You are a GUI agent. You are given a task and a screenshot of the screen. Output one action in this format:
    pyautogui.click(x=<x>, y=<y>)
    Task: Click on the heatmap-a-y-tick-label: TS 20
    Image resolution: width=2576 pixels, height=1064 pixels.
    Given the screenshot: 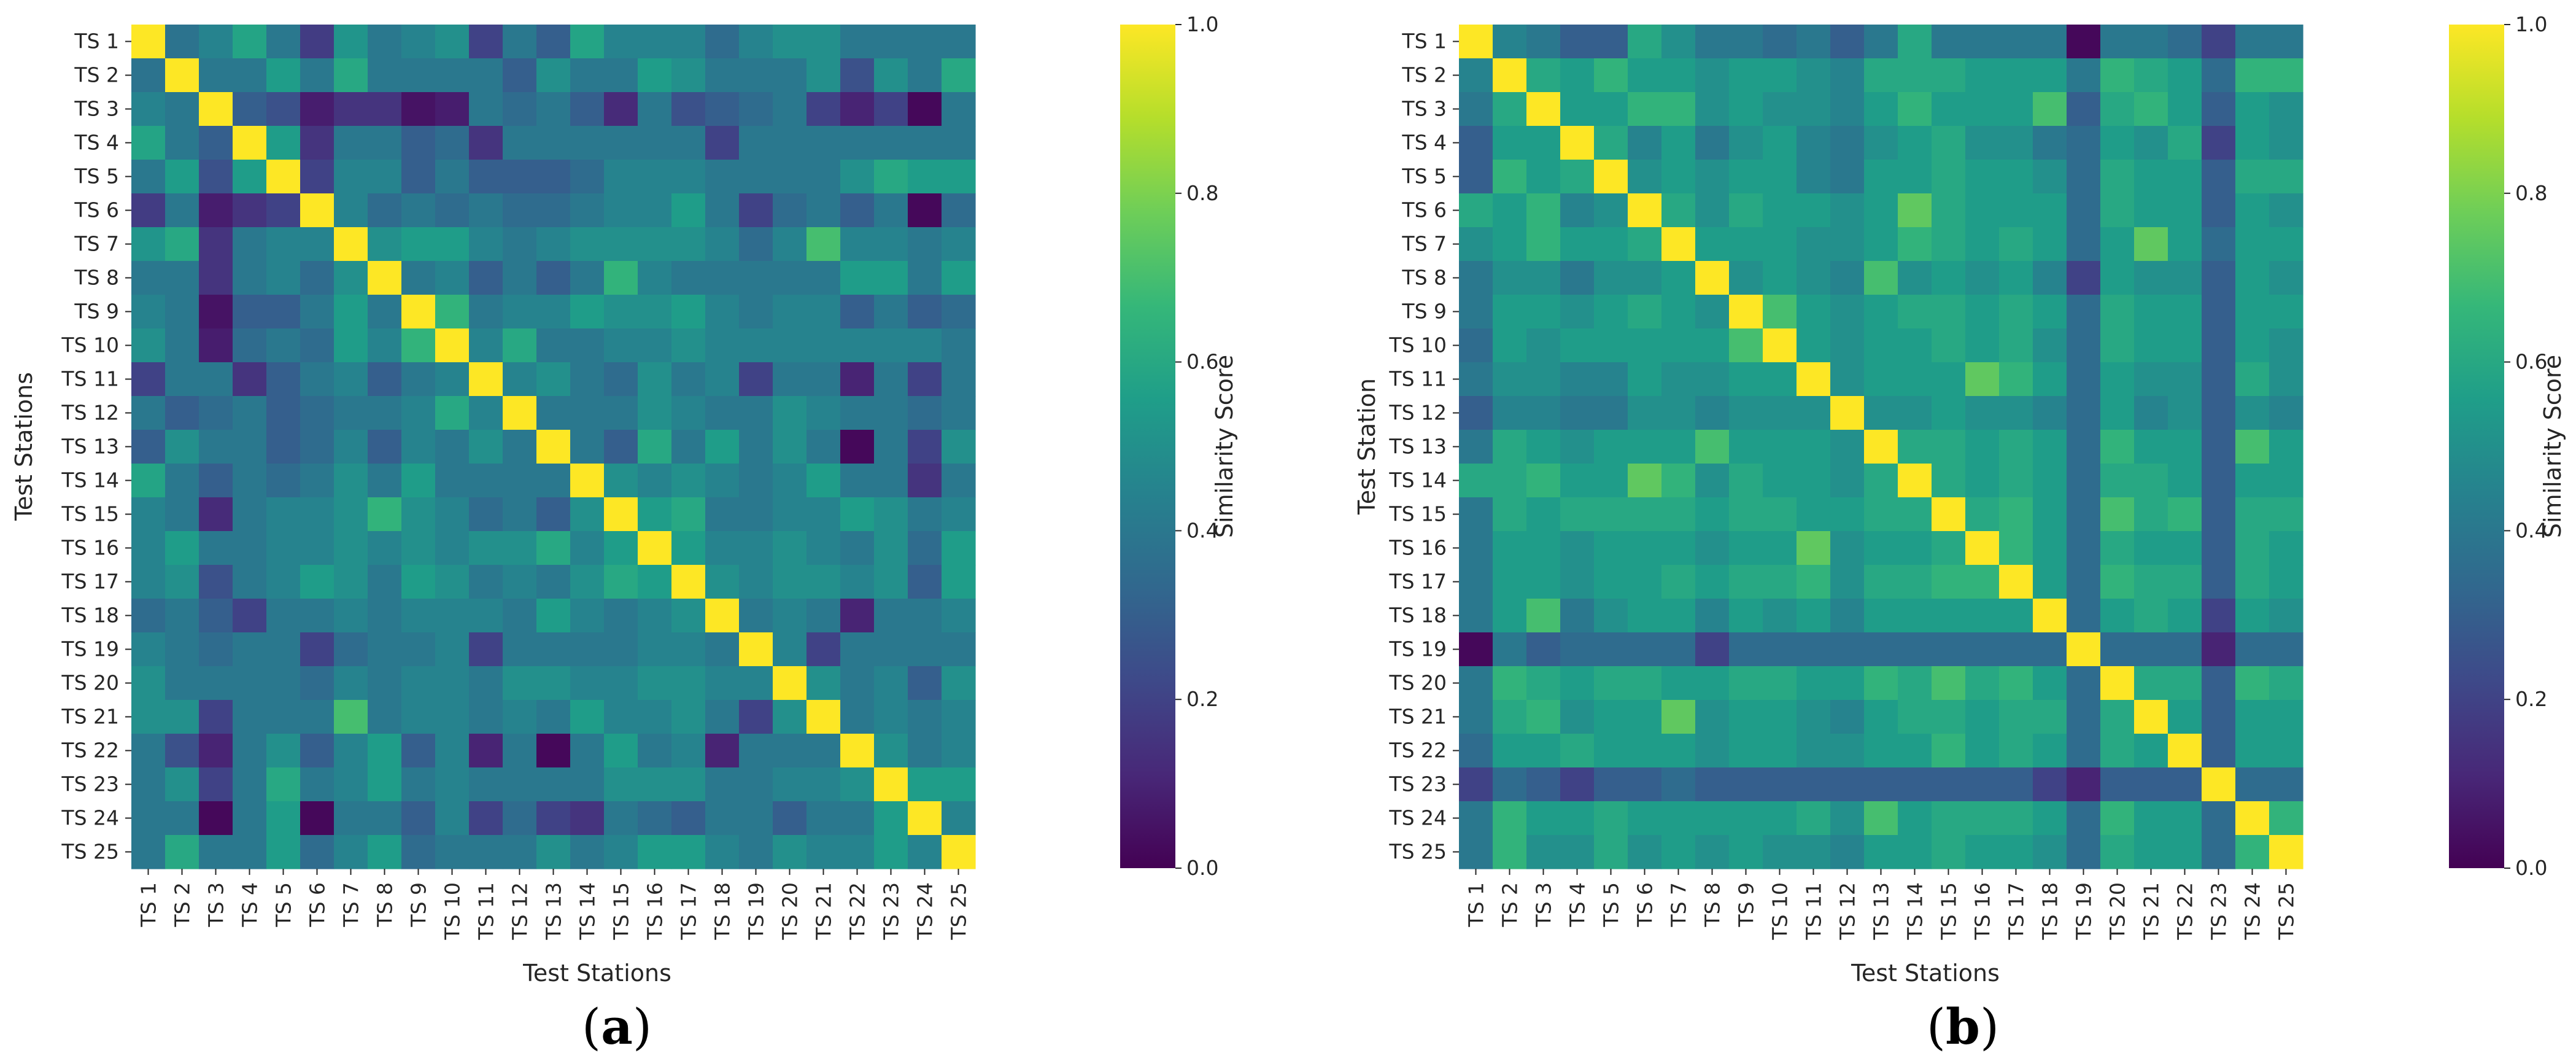 What is the action you would take?
    pyautogui.click(x=90, y=683)
    